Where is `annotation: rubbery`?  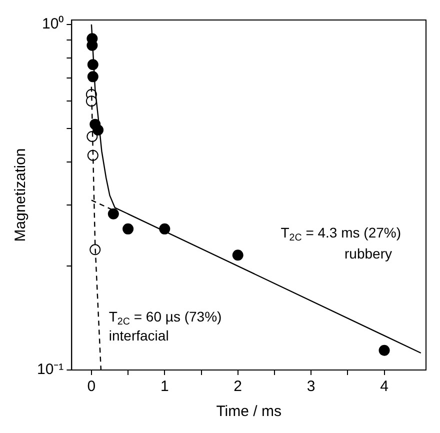 annotation: rubbery is located at coordinates (368, 253).